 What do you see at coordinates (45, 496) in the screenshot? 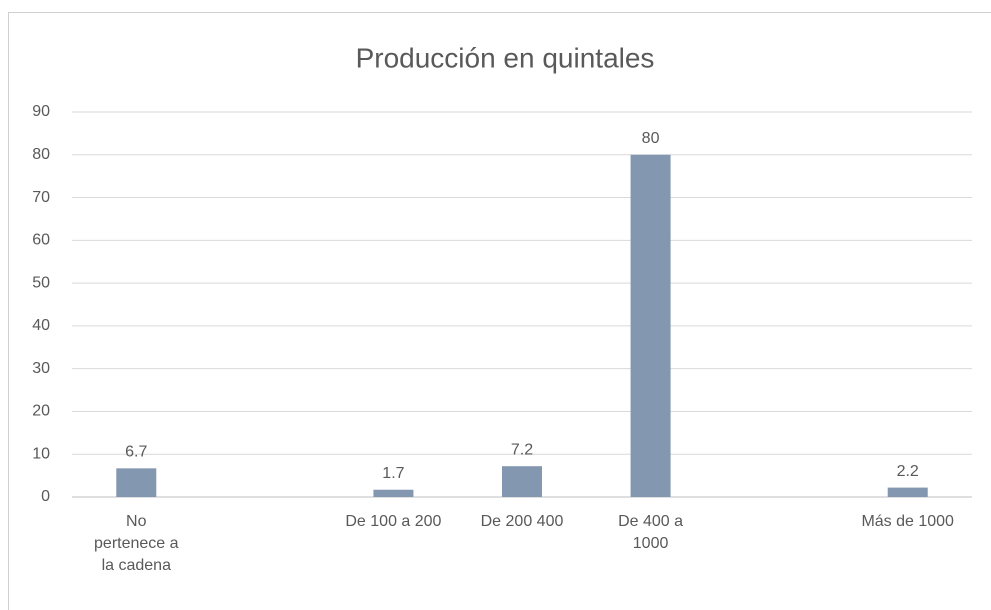
I see `y-tick-label: 0` at bounding box center [45, 496].